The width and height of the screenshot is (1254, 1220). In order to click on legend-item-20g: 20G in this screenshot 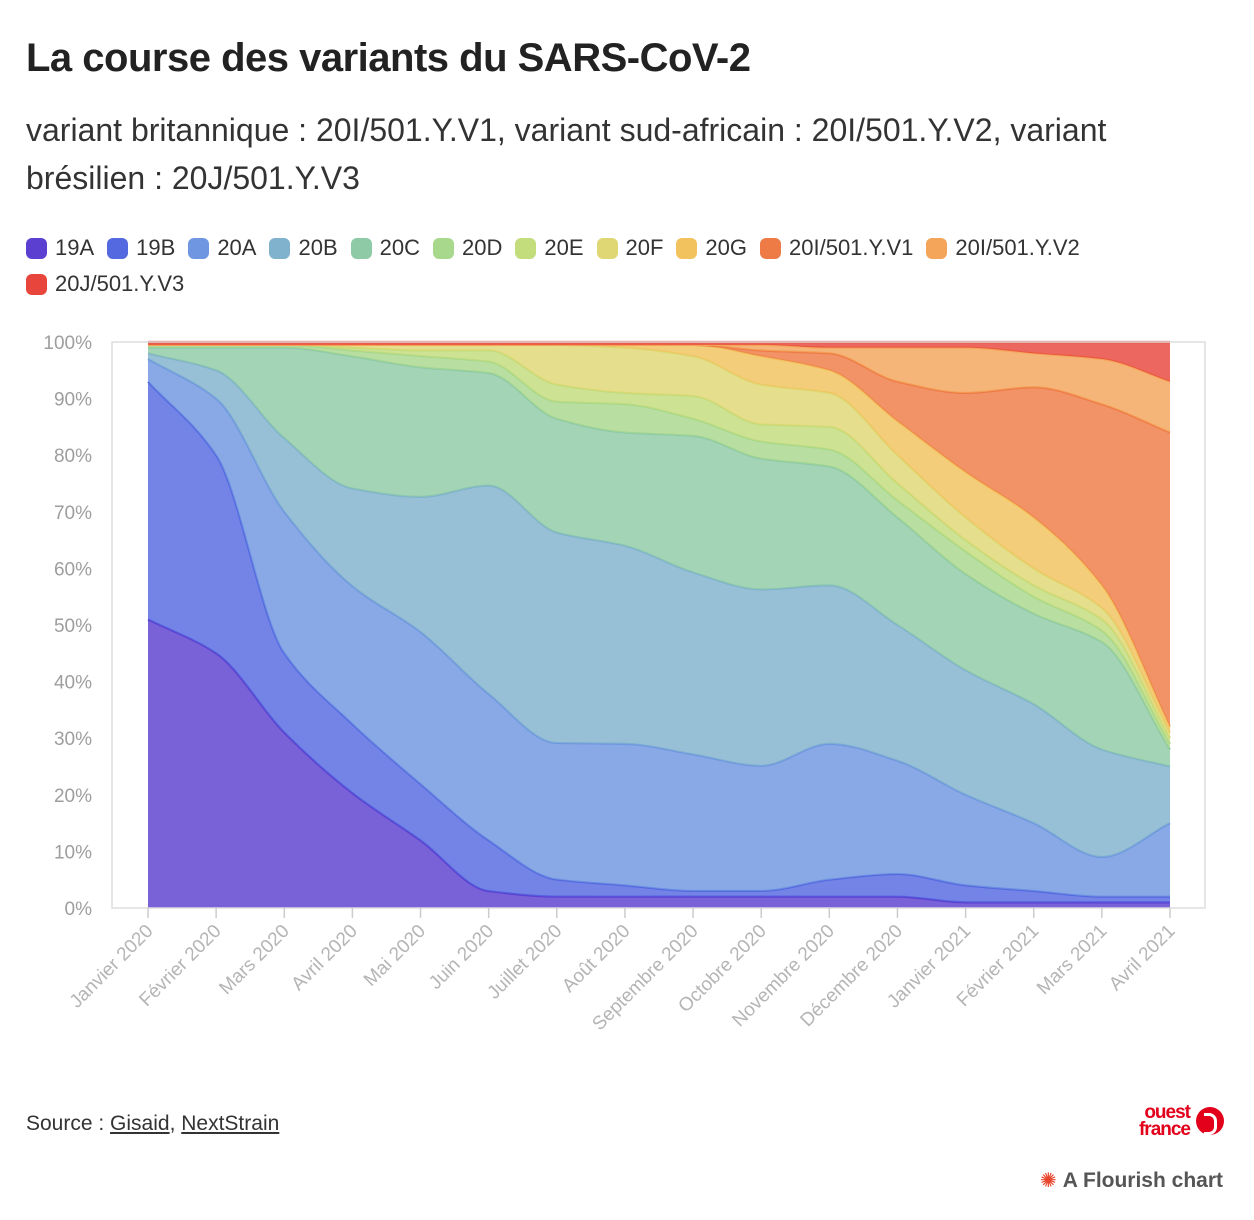, I will do `click(711, 248)`.